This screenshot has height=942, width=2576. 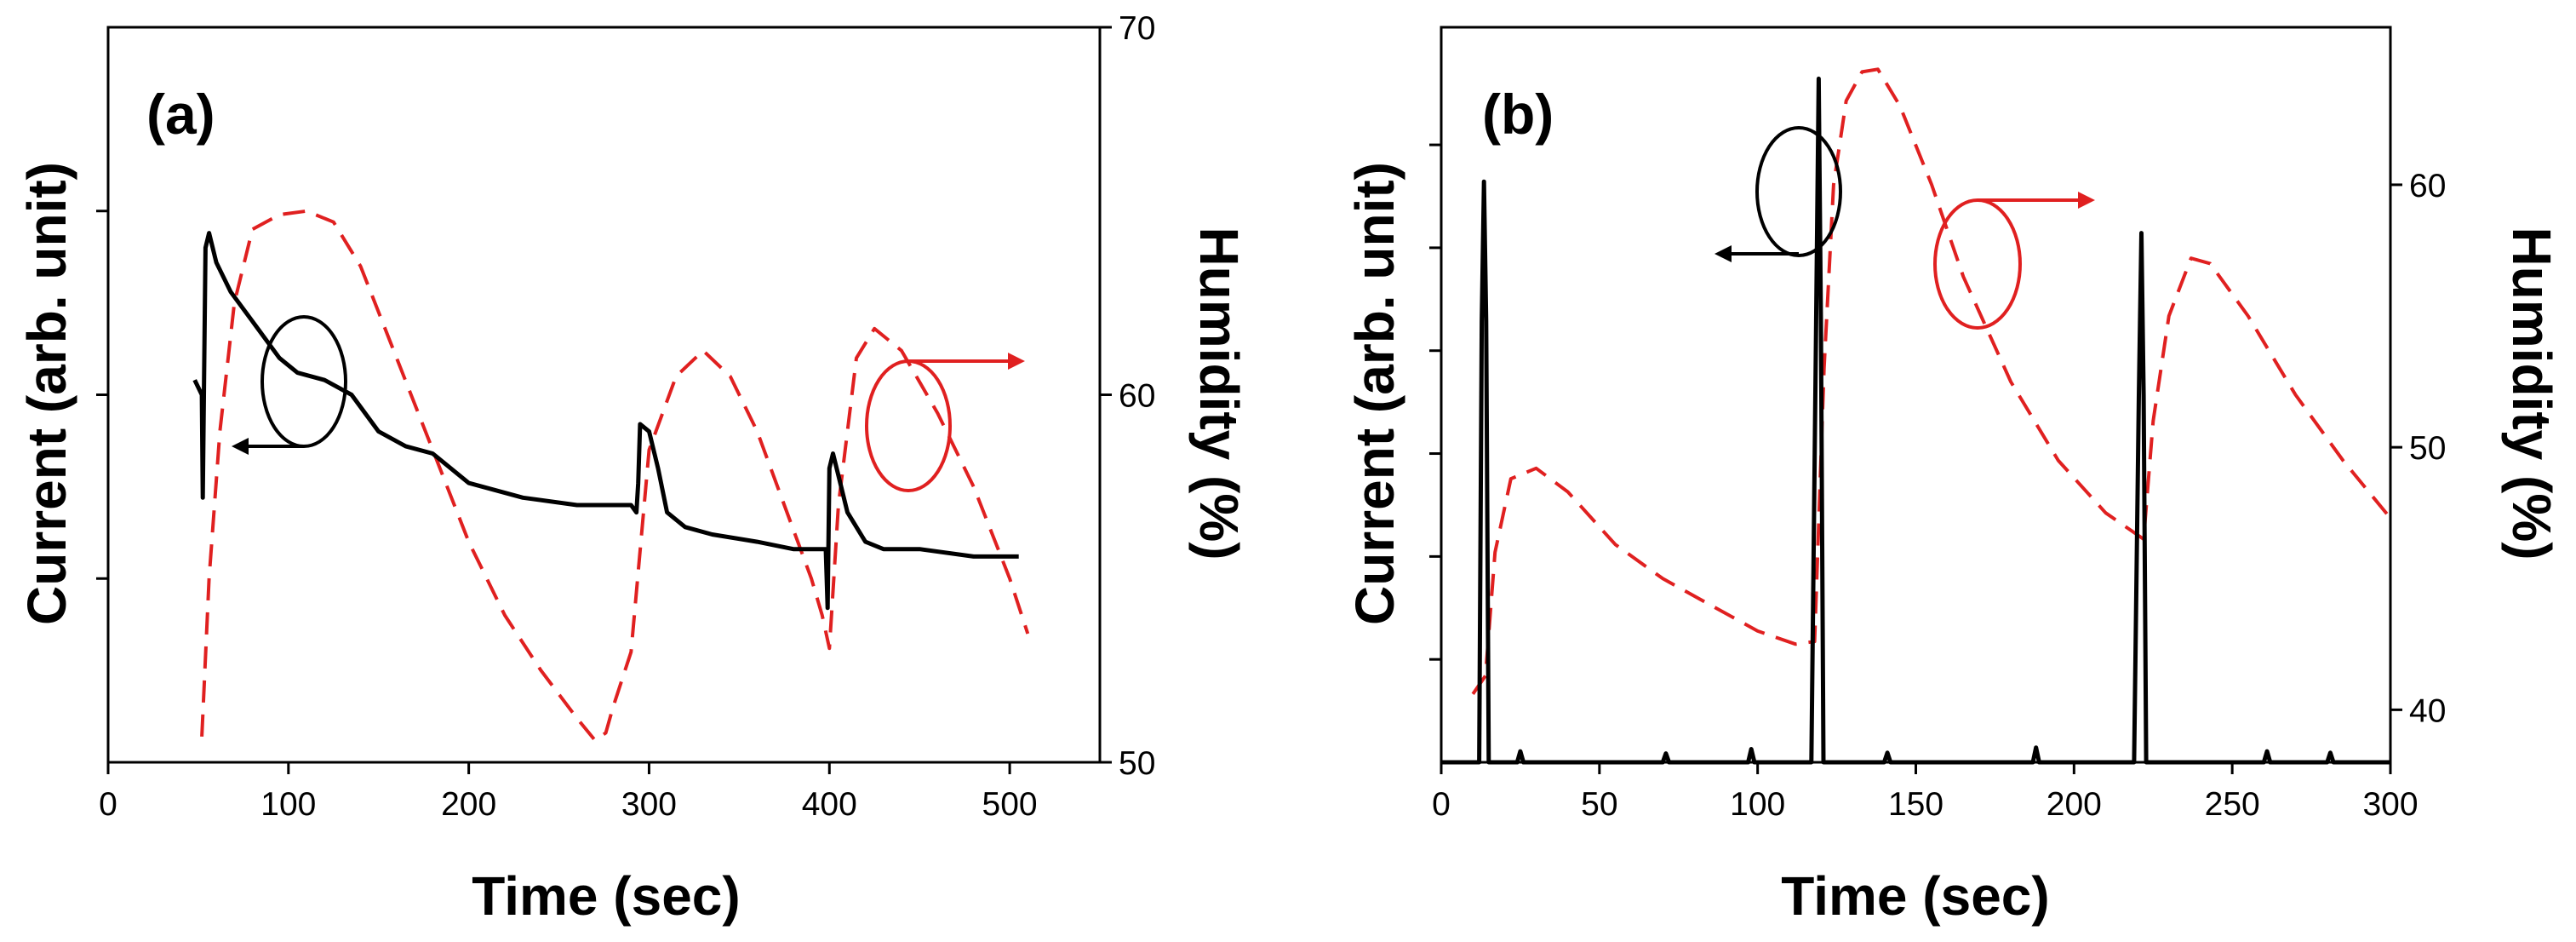 I want to click on x-tick-label: 250, so click(x=2232, y=804).